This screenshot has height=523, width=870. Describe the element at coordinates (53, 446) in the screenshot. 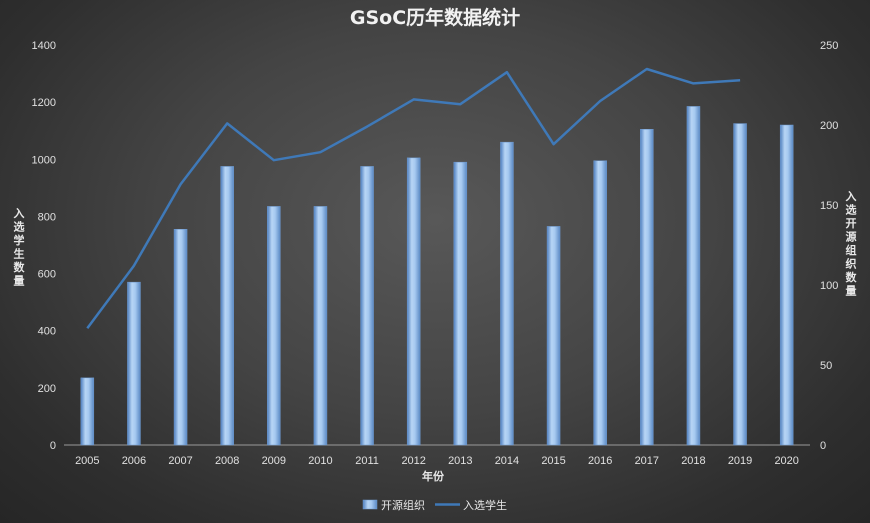

I see `y-tick-left: 0` at that location.